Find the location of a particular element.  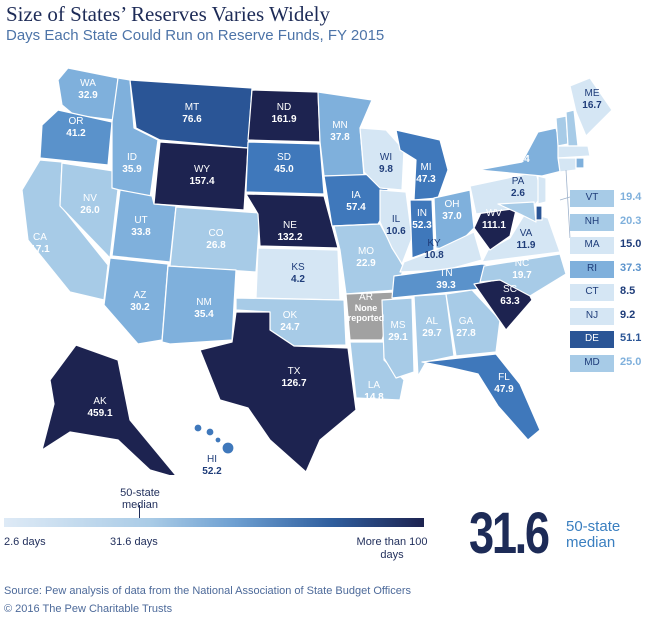

state-label-ne: NE is located at coordinates (290, 225).